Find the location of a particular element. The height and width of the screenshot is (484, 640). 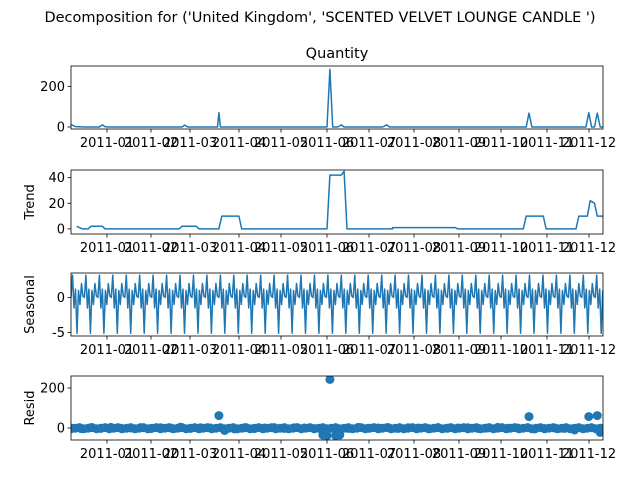

resid-xtick-label: 2011-12 is located at coordinates (589, 454).